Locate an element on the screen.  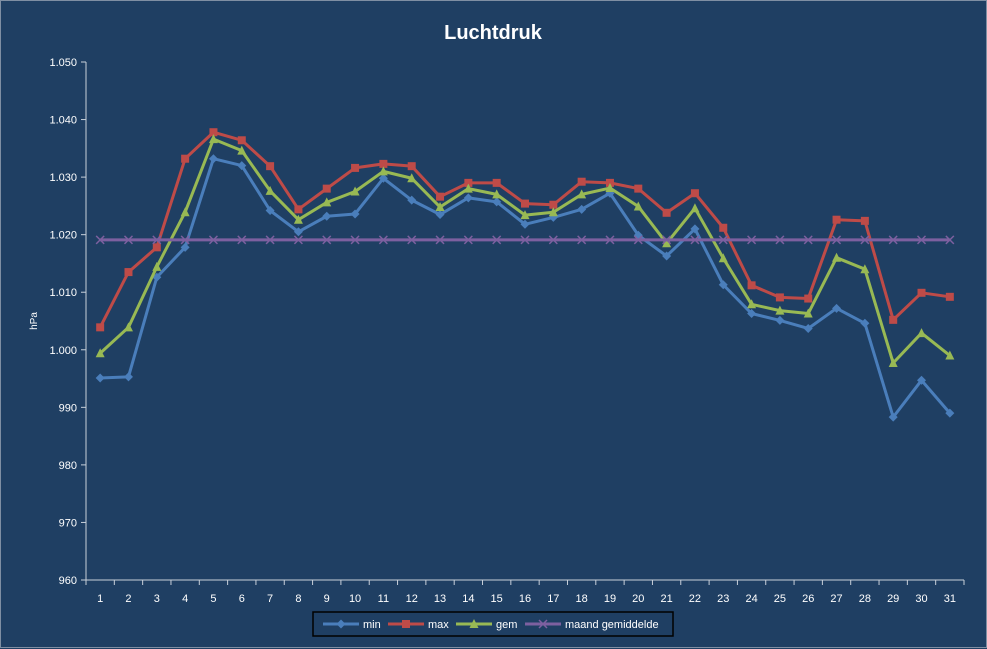
x-tick-label: 25 is located at coordinates (780, 599).